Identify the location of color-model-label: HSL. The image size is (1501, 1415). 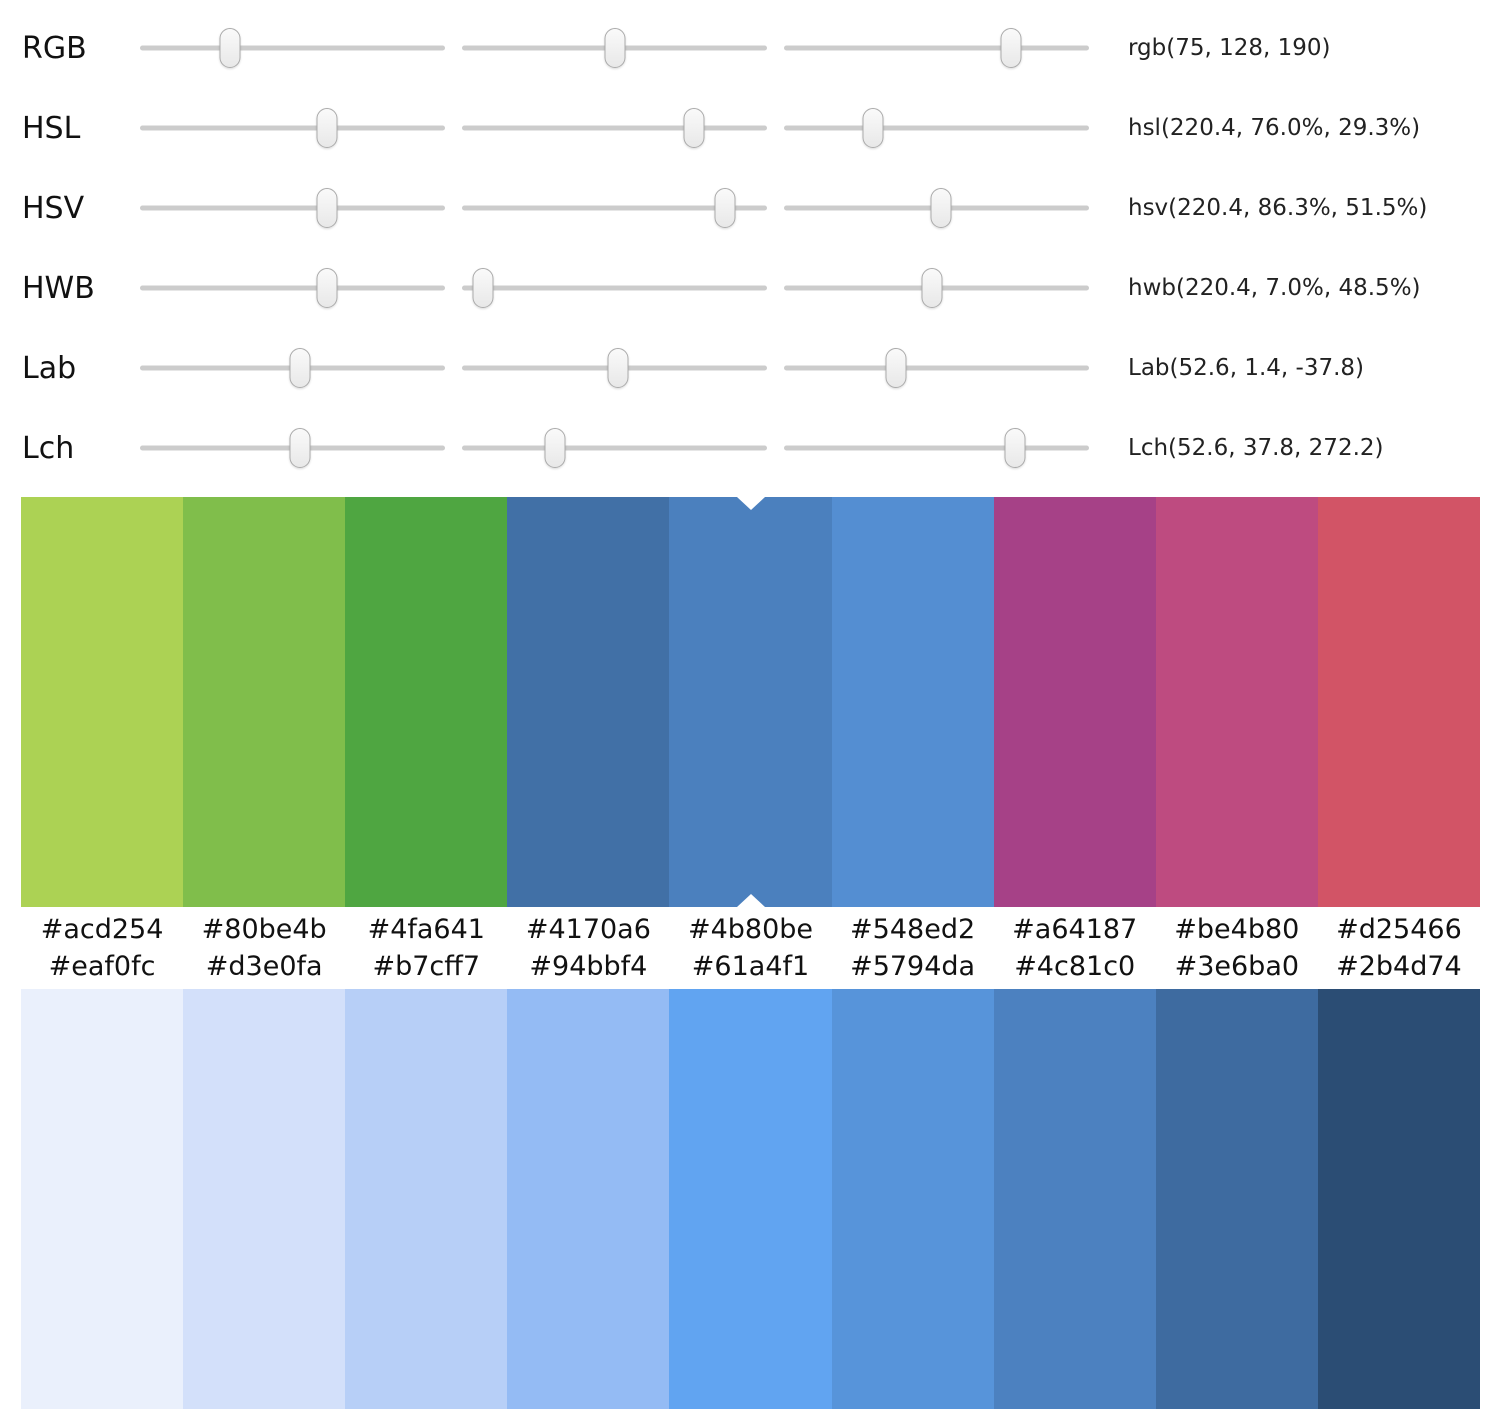
(51, 128).